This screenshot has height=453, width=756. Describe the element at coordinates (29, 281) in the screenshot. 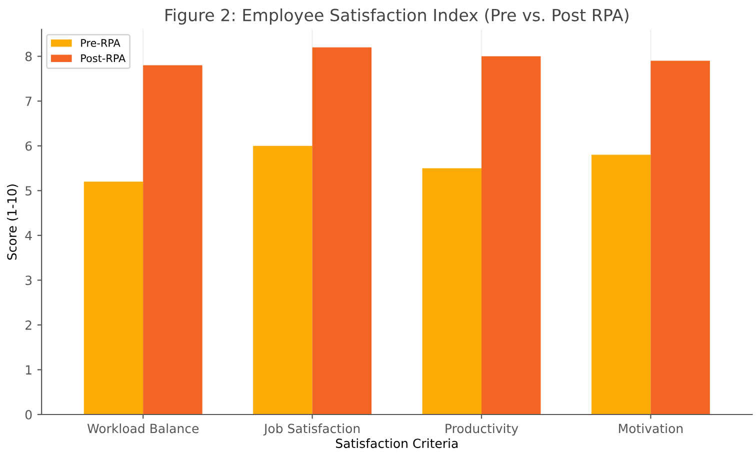

I see `y-tick-label: 3` at that location.